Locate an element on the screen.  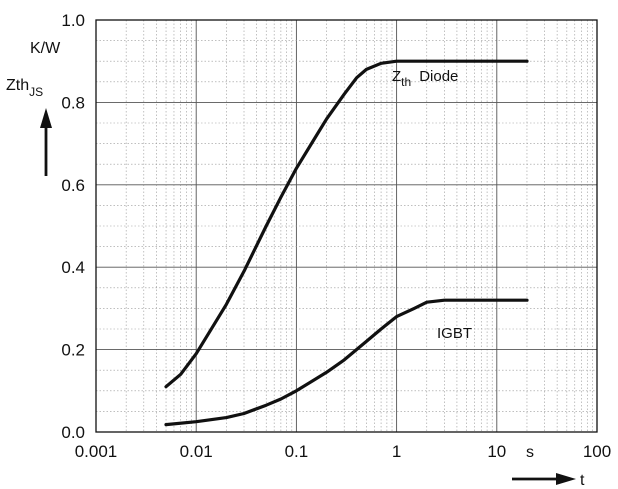
y-unit: K/W is located at coordinates (45, 48).